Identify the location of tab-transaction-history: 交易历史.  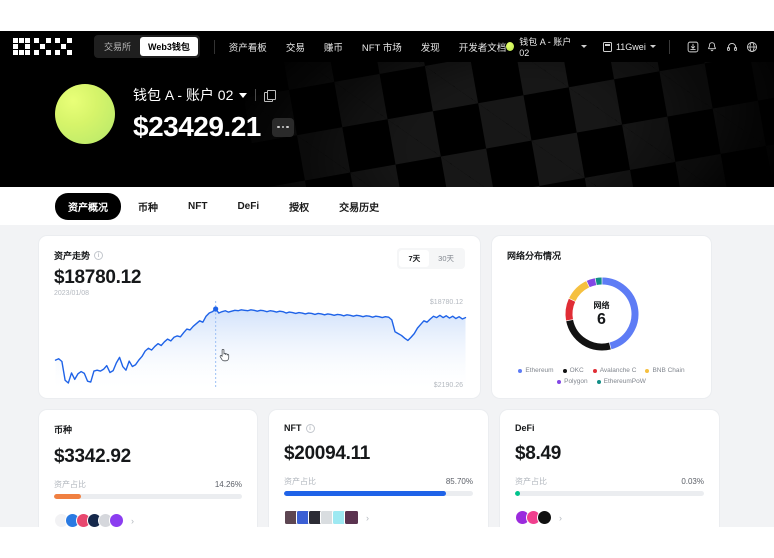
(359, 208).